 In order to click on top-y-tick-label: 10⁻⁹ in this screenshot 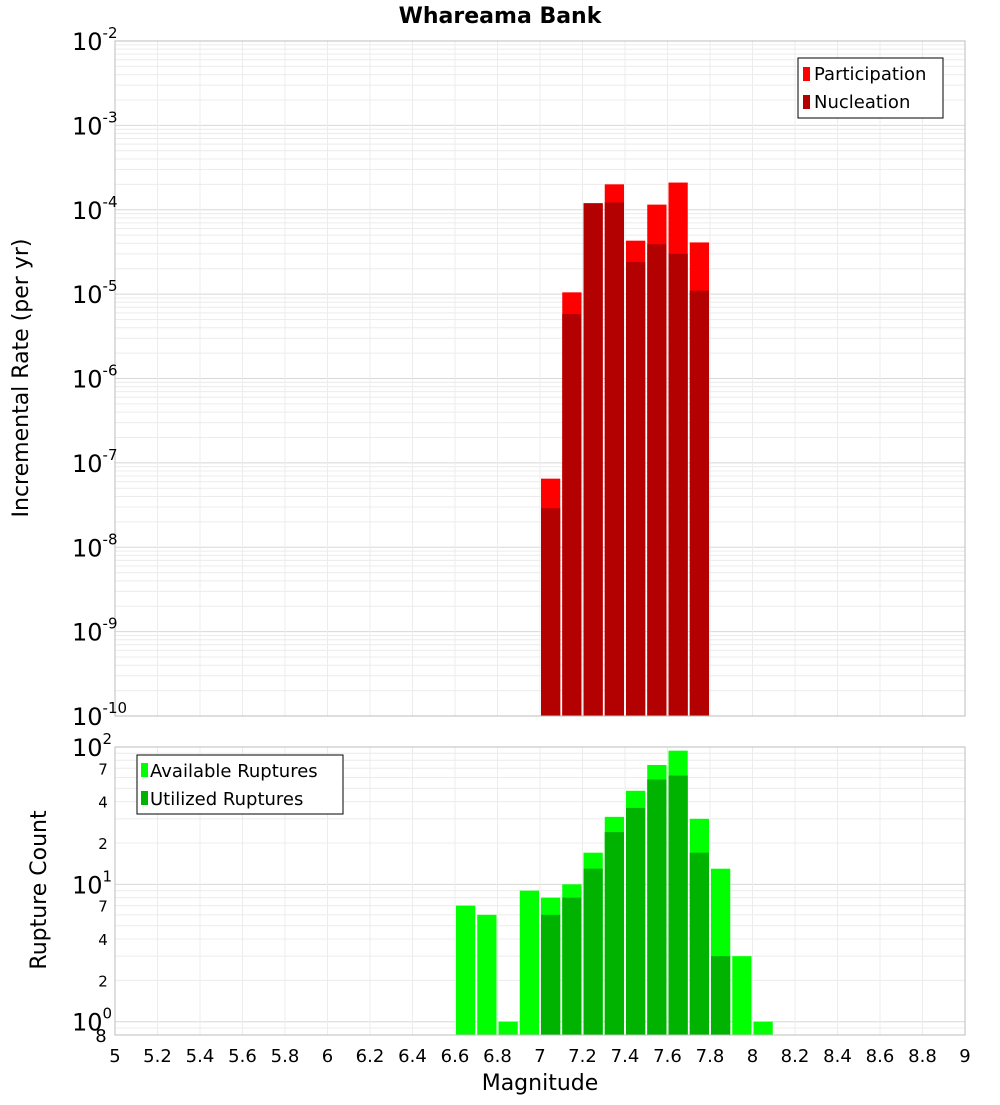, I will do `click(95, 631)`.